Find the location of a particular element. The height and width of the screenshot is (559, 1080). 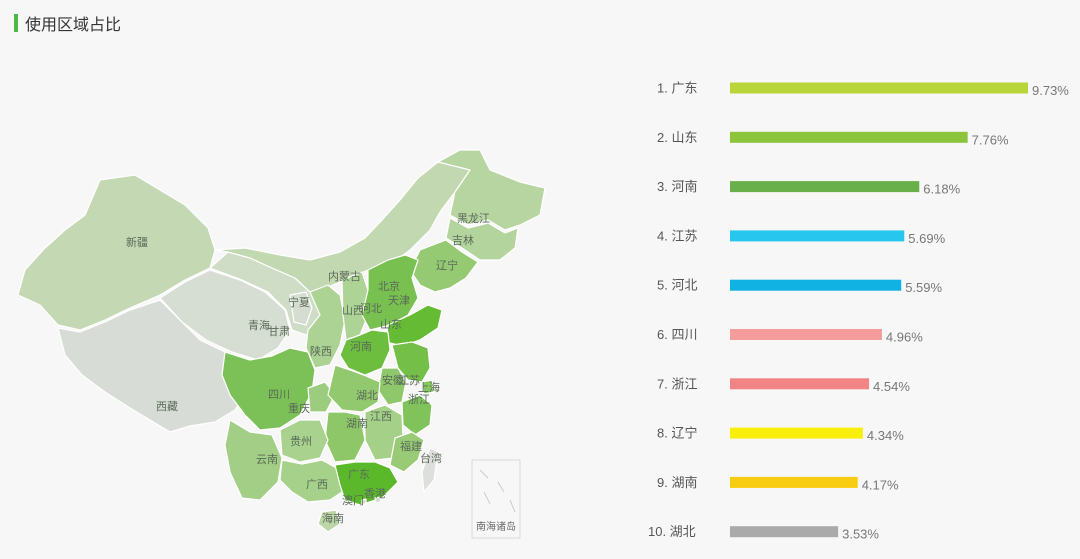

bar-category-label: 3. 河南 is located at coordinates (677, 186).